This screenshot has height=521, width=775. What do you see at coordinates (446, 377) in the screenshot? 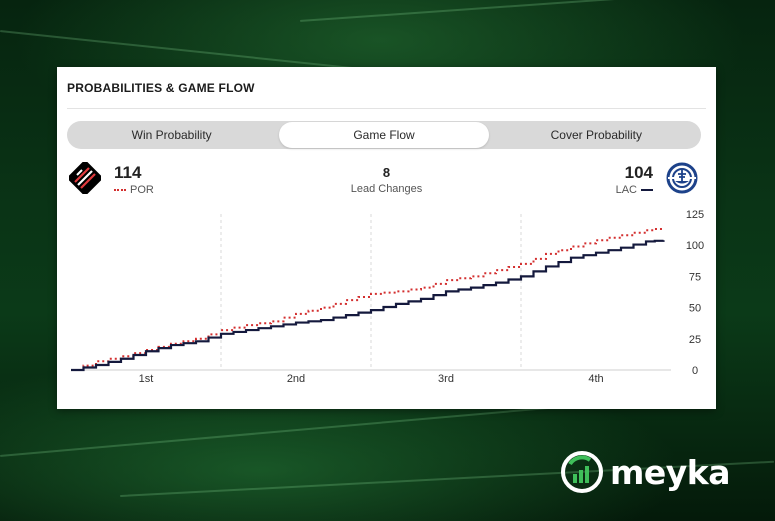
I see `x-tick-label: 3rd` at bounding box center [446, 377].